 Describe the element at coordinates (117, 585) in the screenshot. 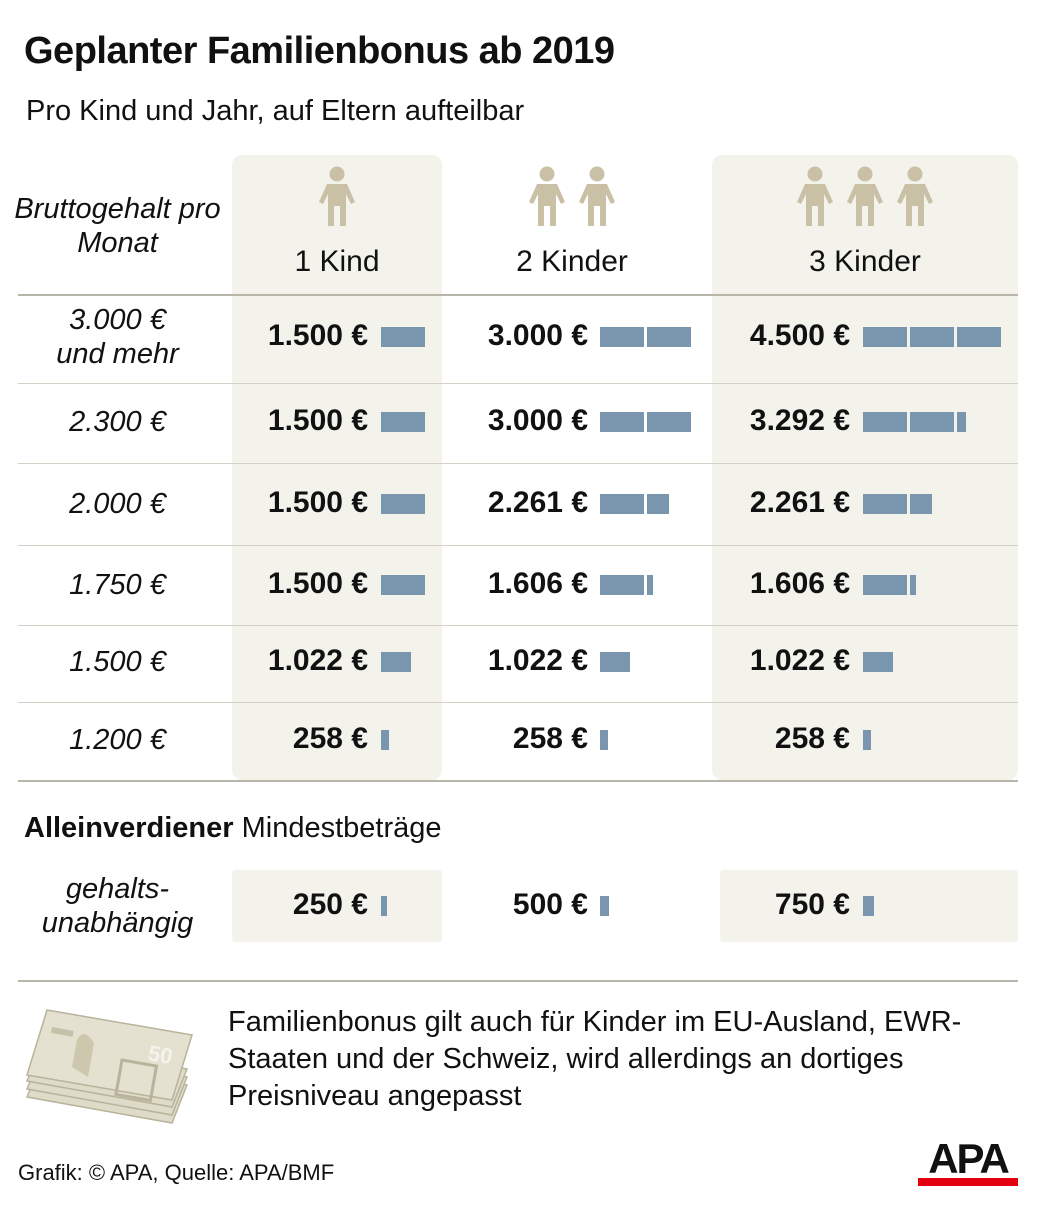

I see `row-label: 1.750 €` at that location.